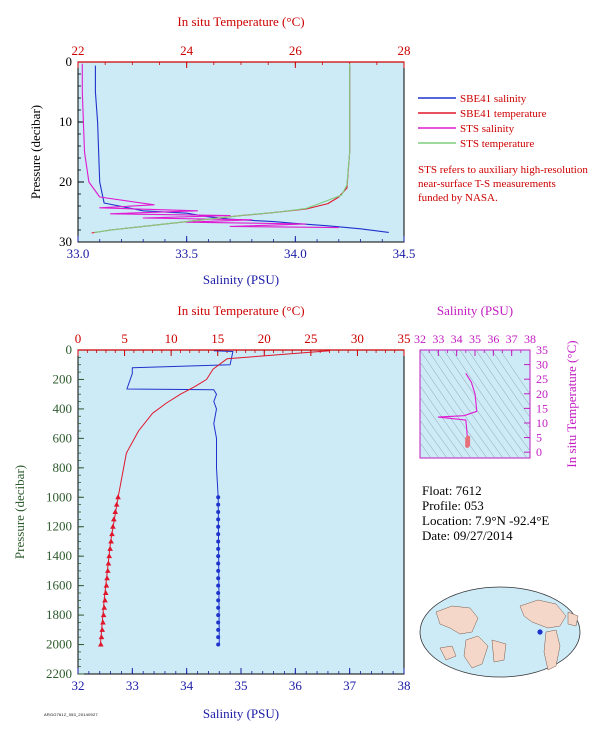 The image size is (601, 736). Describe the element at coordinates (63, 378) in the screenshot. I see `main-pressure-axis-tick-label: 200` at that location.